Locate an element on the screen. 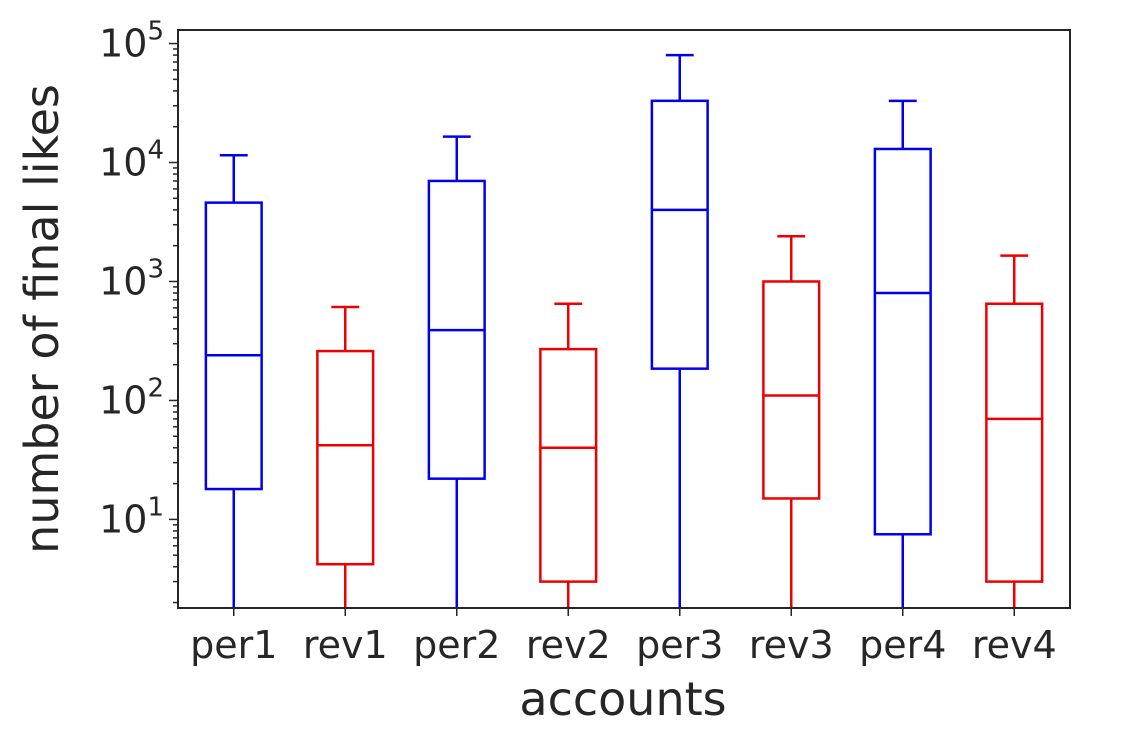 The image size is (1144, 746). x-tick-label-per1: per1 is located at coordinates (233, 645).